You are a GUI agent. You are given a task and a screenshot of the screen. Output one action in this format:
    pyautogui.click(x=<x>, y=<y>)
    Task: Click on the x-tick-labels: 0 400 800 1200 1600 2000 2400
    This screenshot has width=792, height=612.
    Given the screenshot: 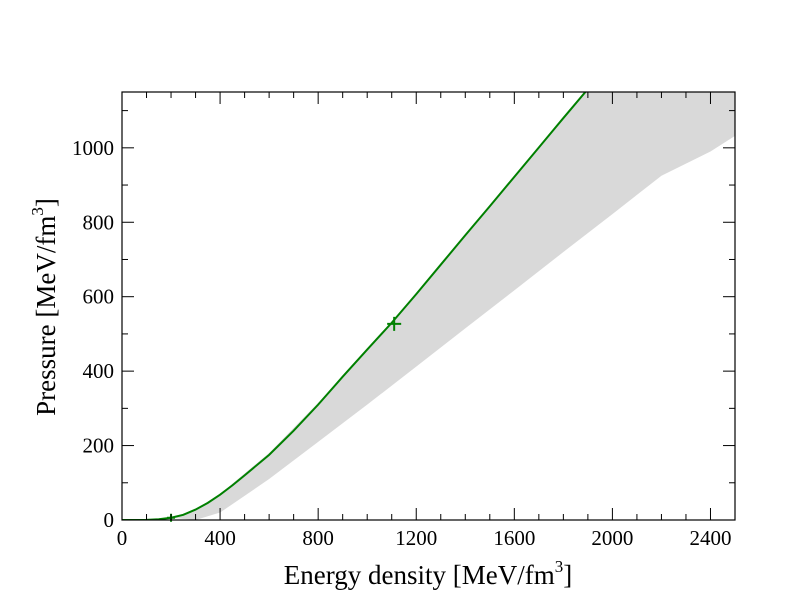 What is the action you would take?
    pyautogui.click(x=424, y=538)
    